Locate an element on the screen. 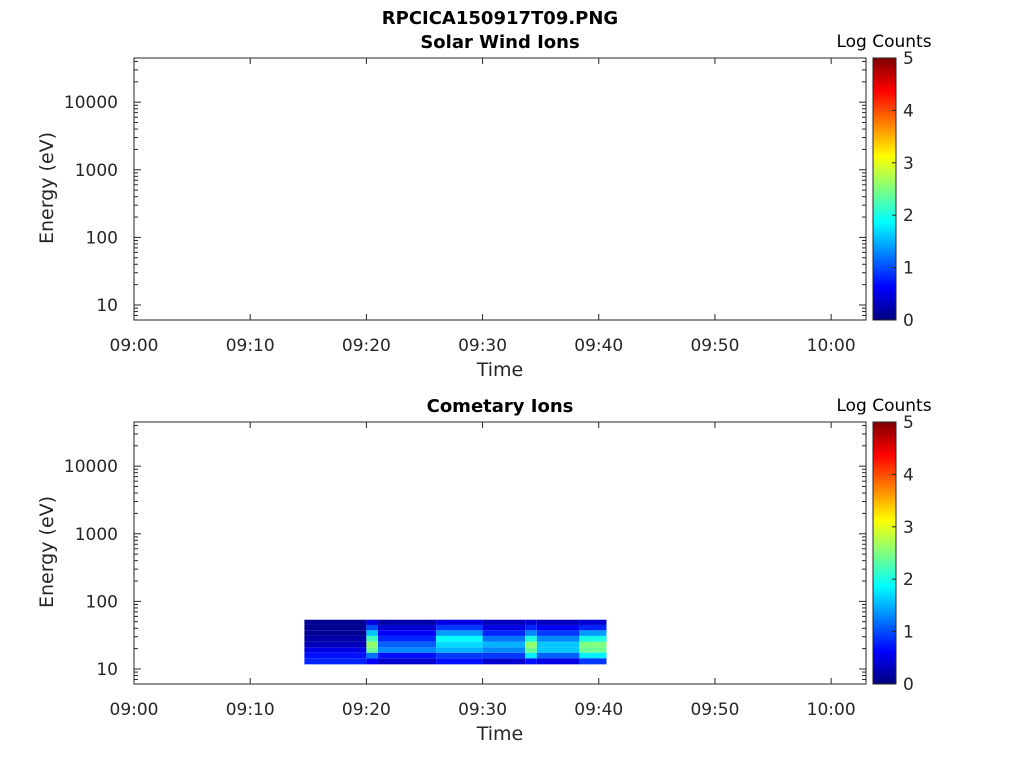 The height and width of the screenshot is (768, 1024). x-tick-label: 09:30 is located at coordinates (482, 710).